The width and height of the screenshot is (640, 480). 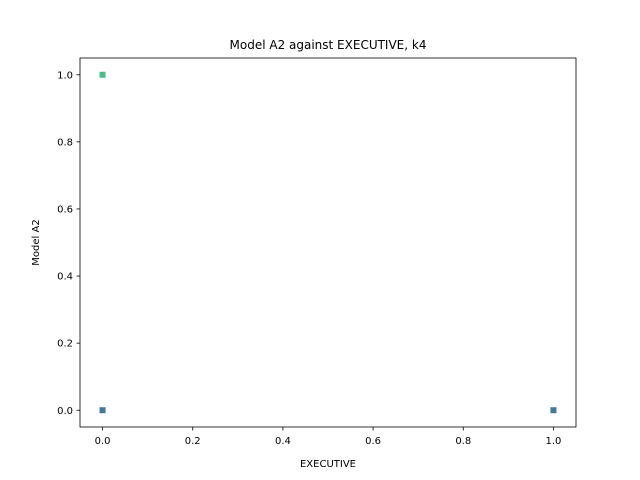 What do you see at coordinates (65, 344) in the screenshot?
I see `y-tick-label: 0.2` at bounding box center [65, 344].